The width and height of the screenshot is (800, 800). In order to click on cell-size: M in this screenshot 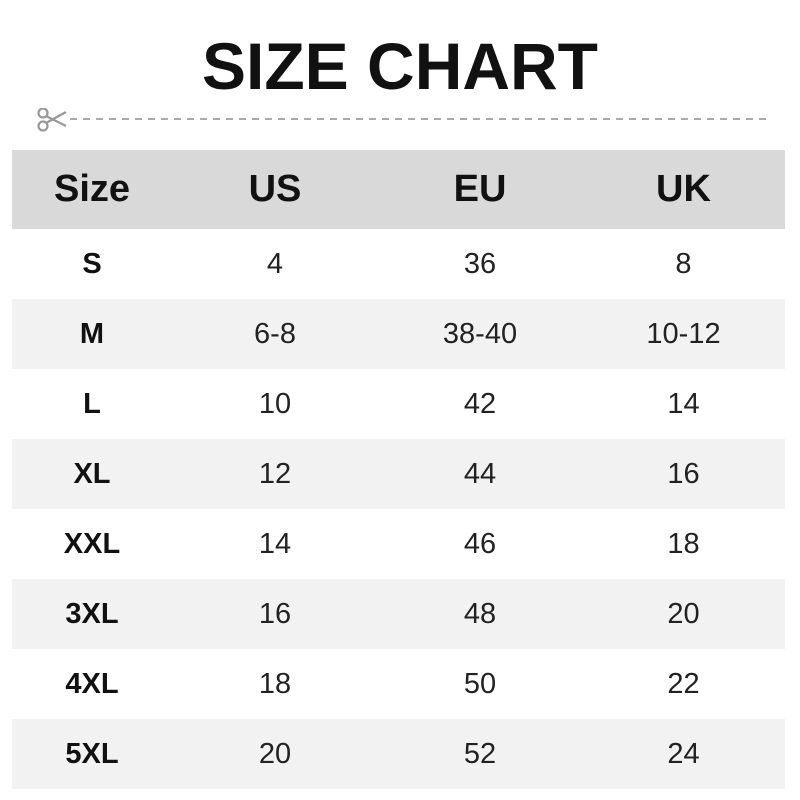, I will do `click(92, 333)`.